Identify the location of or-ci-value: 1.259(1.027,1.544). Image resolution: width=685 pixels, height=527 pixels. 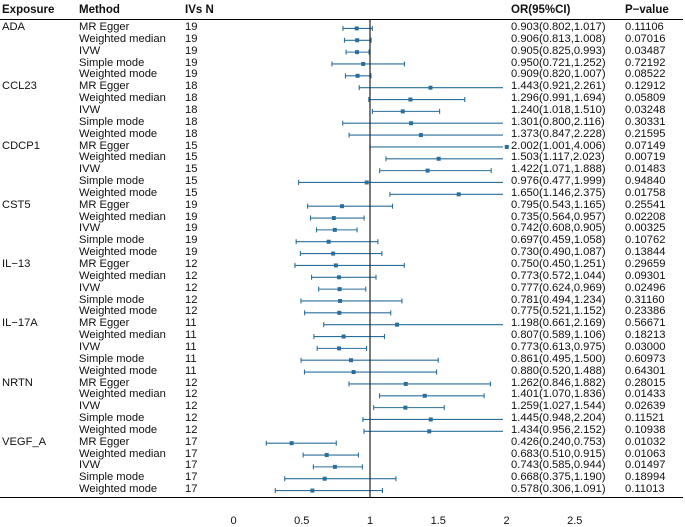
(558, 406).